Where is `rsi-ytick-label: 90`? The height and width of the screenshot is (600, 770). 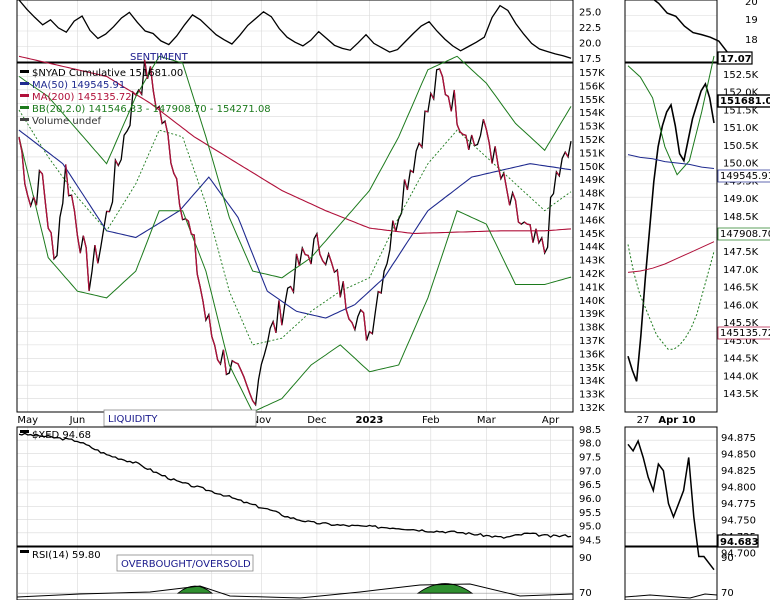 rsi-ytick-label: 90 is located at coordinates (585, 558).